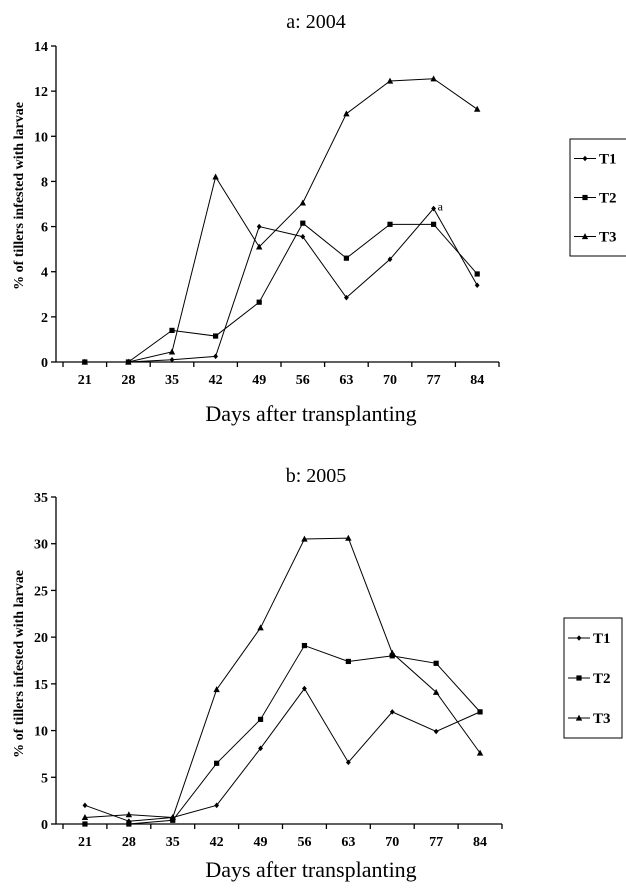 This screenshot has height=888, width=626. Describe the element at coordinates (41, 591) in the screenshot. I see `chart-b-y-tick-label: 25` at that location.